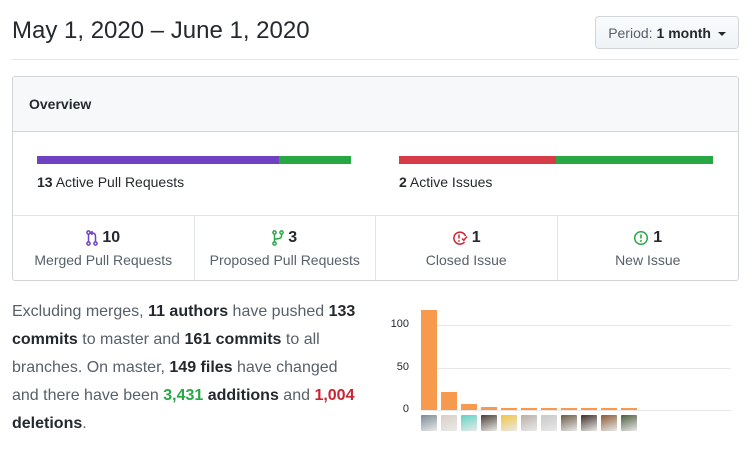  I want to click on closed-issue-label: Closed Issue, so click(466, 260).